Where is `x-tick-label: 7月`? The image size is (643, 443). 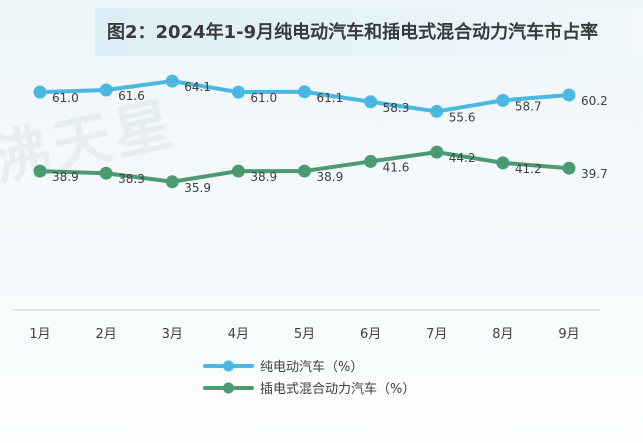 x-tick-label: 7月 is located at coordinates (436, 334).